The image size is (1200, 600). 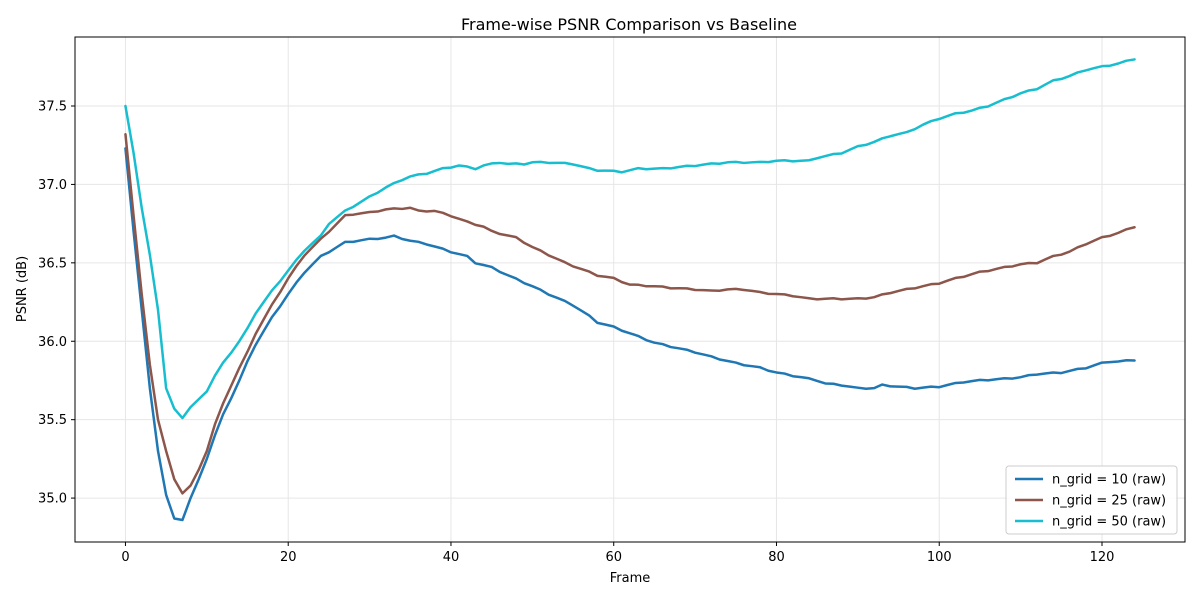 I want to click on x-tick-label: 20, so click(x=288, y=557).